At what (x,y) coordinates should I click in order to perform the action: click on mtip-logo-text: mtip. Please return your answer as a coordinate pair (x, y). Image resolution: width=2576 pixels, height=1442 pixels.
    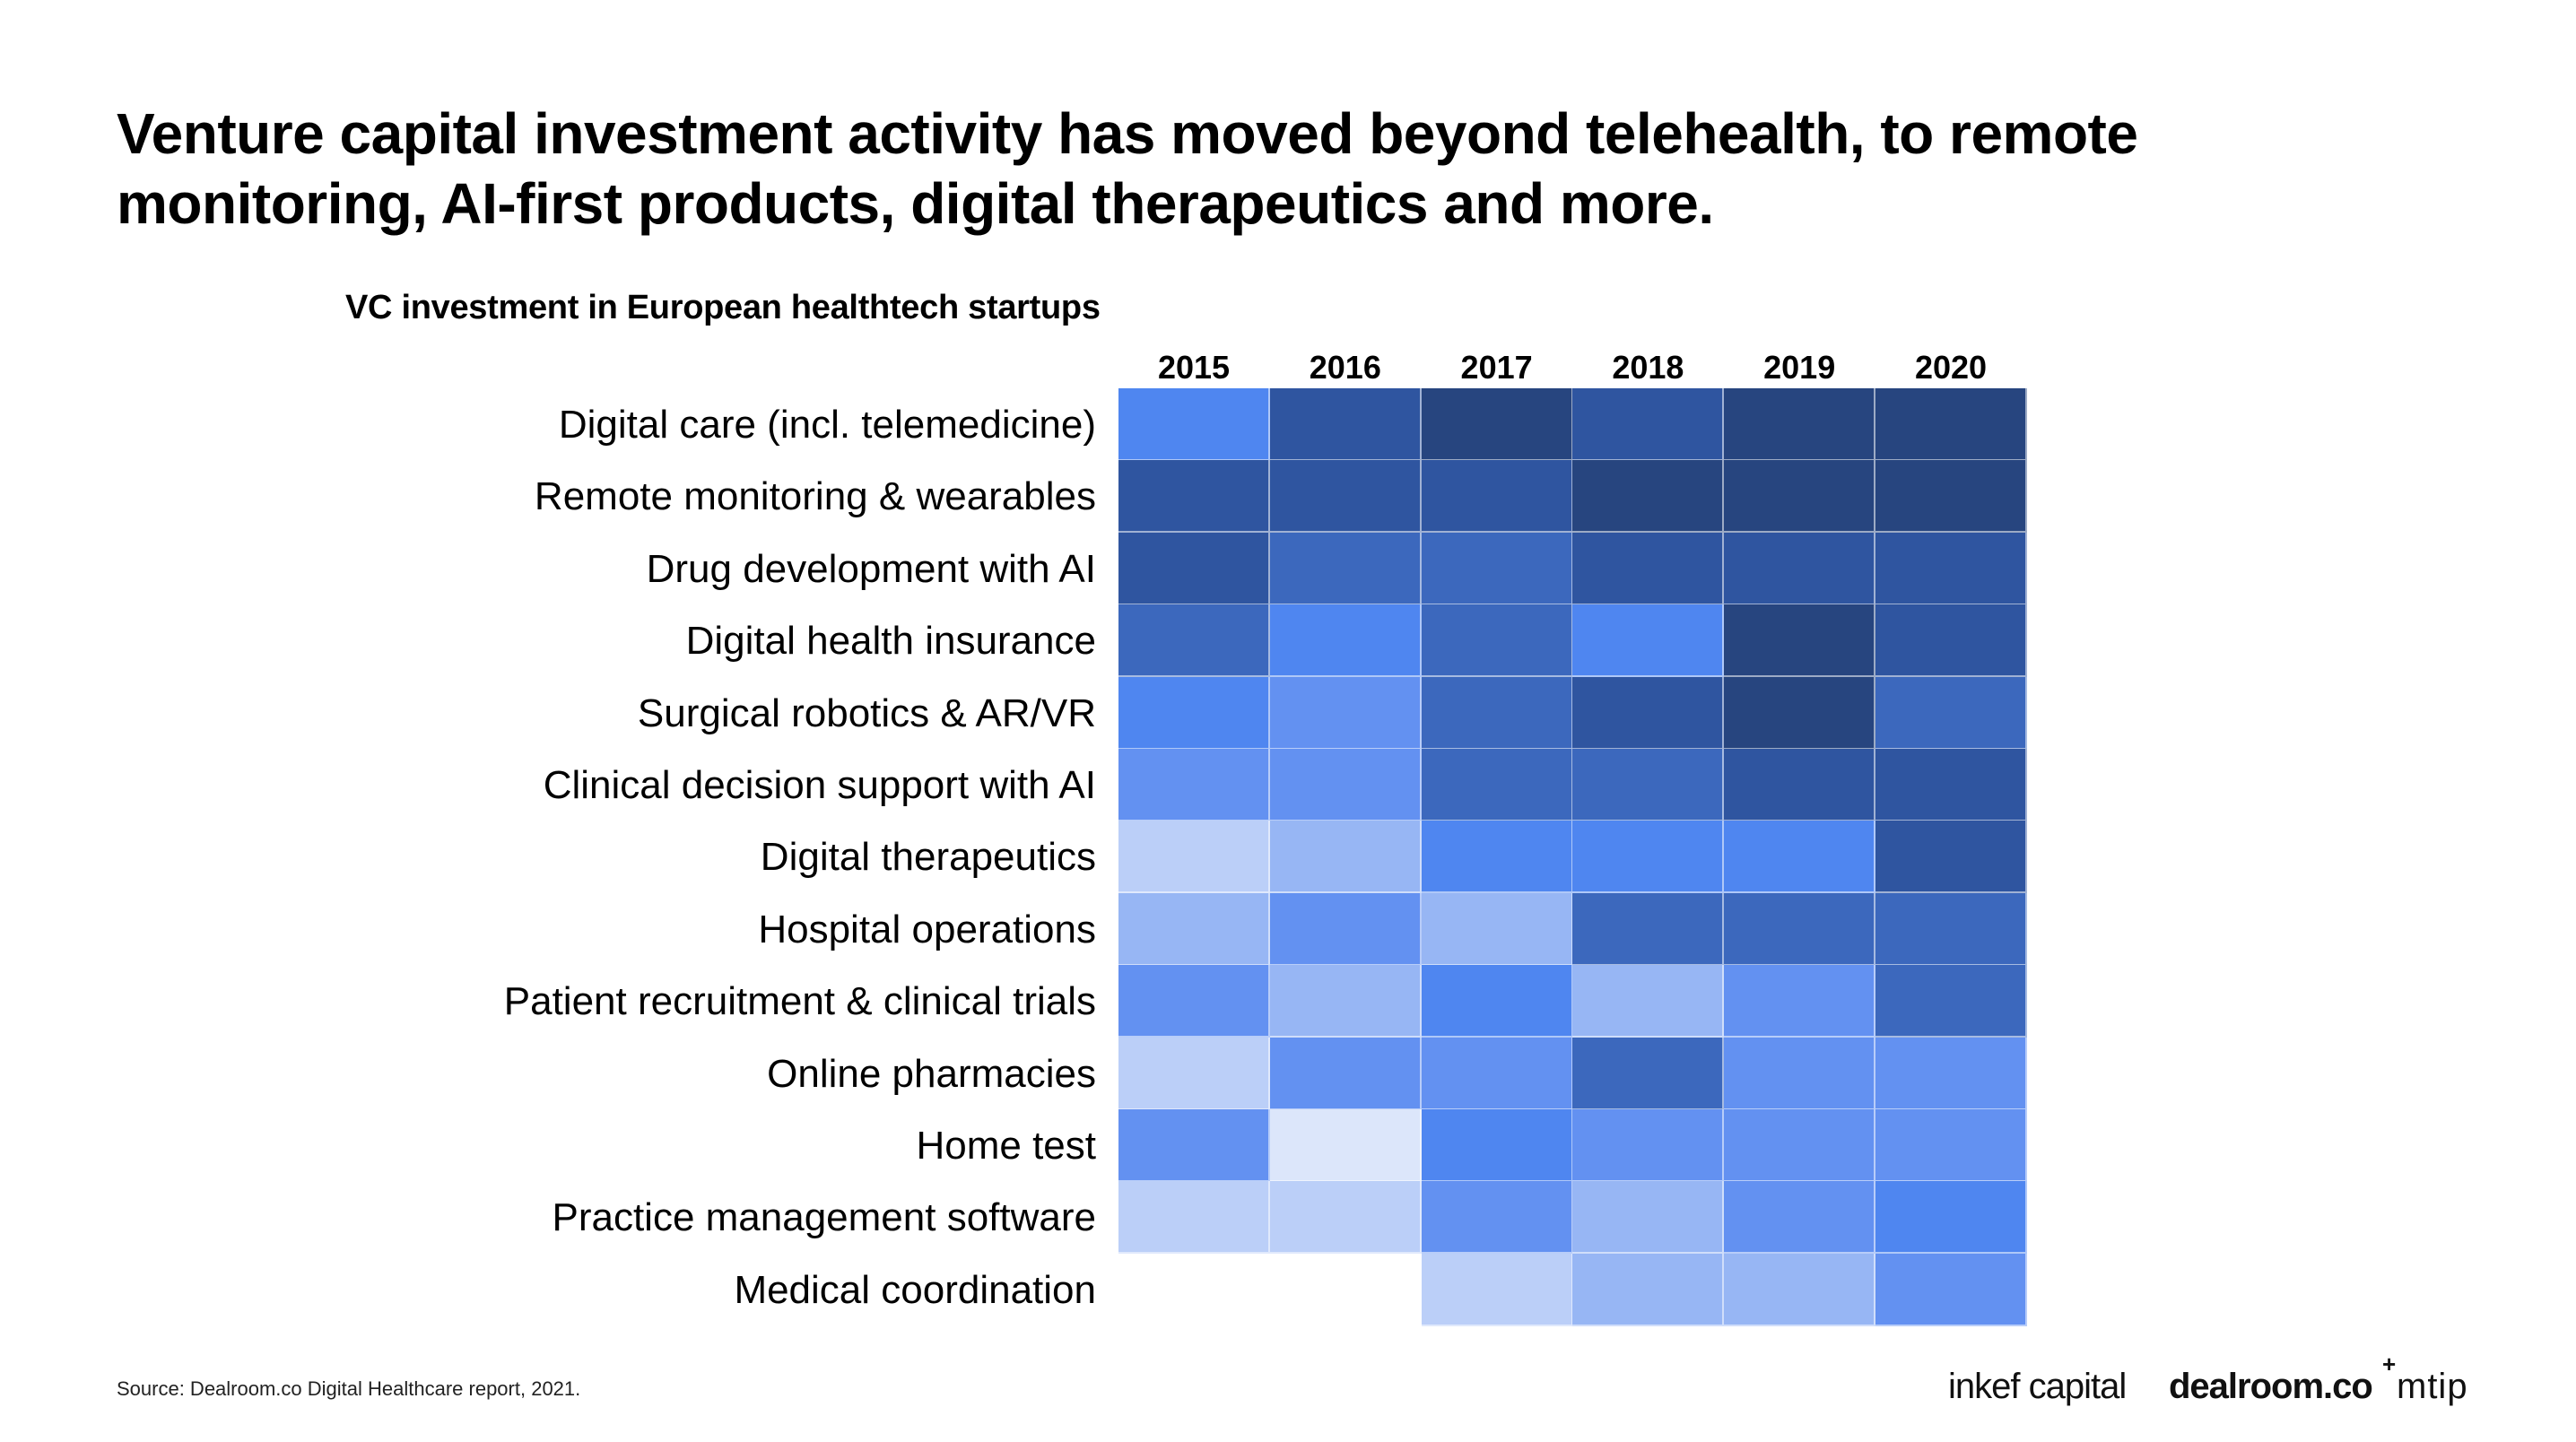
    Looking at the image, I should click on (2432, 1386).